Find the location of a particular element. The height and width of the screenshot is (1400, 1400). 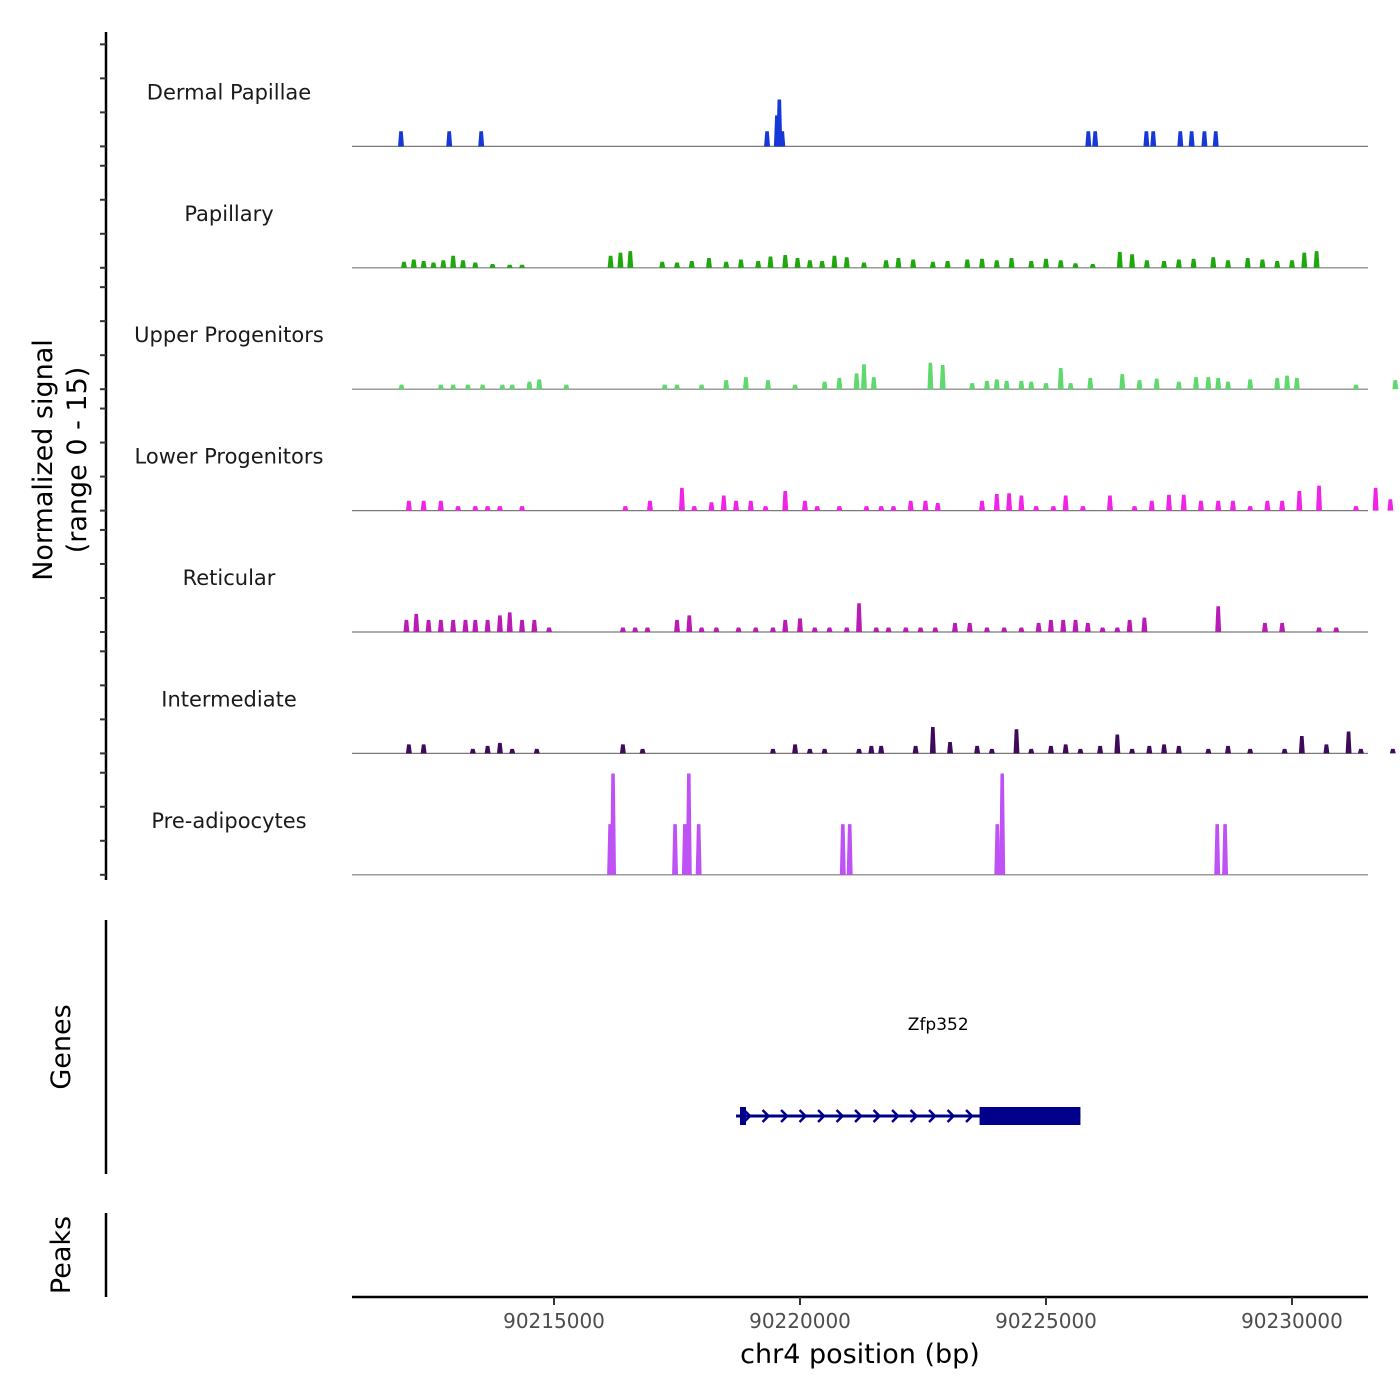

track-papillary: Papillary is located at coordinates (776, 235).